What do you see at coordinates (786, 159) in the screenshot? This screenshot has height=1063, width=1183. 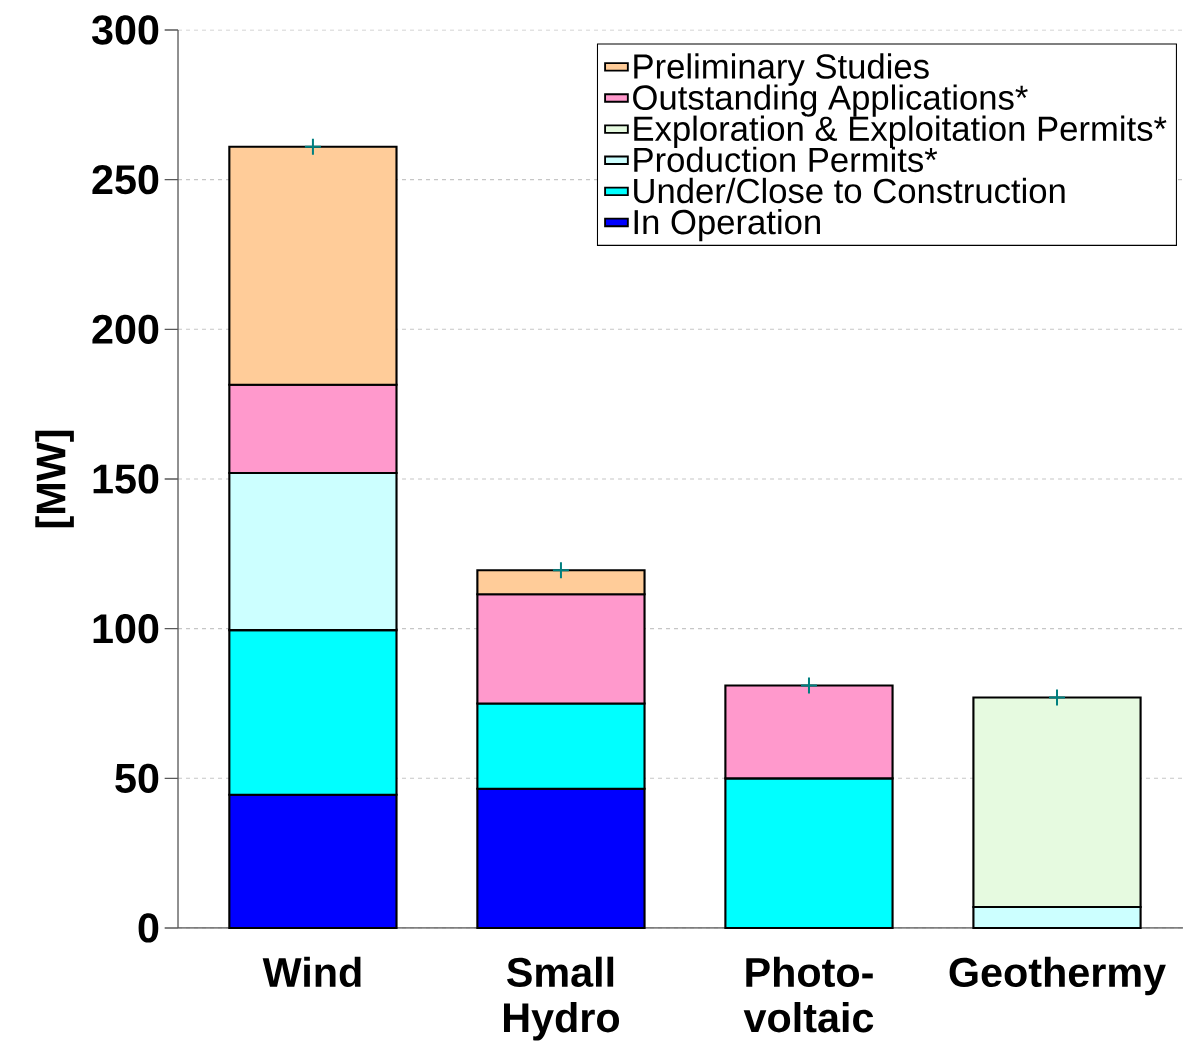 I see `legend-label: Production Permits*` at bounding box center [786, 159].